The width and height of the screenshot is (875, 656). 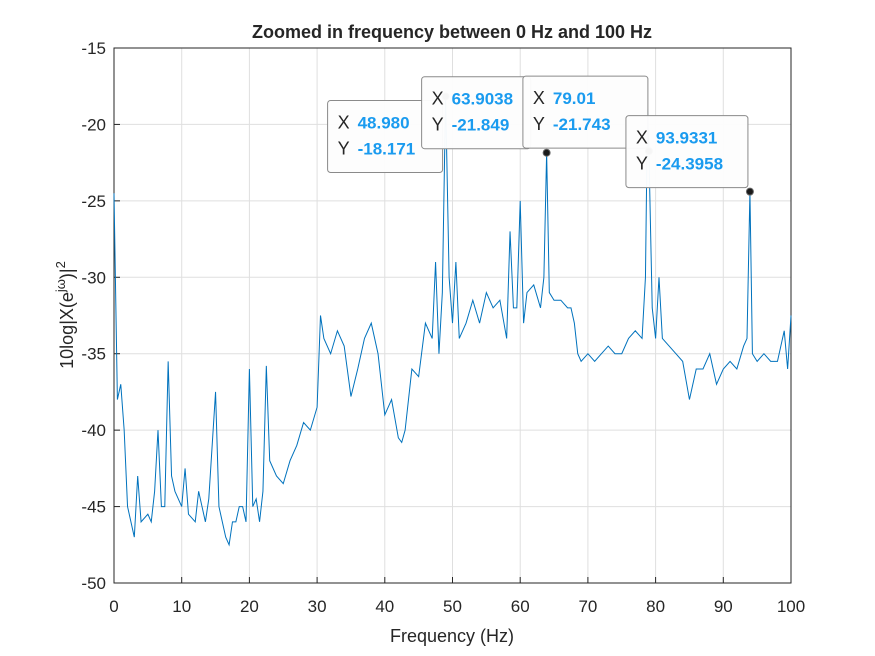 I want to click on datatip-value: -18.171, so click(x=387, y=148).